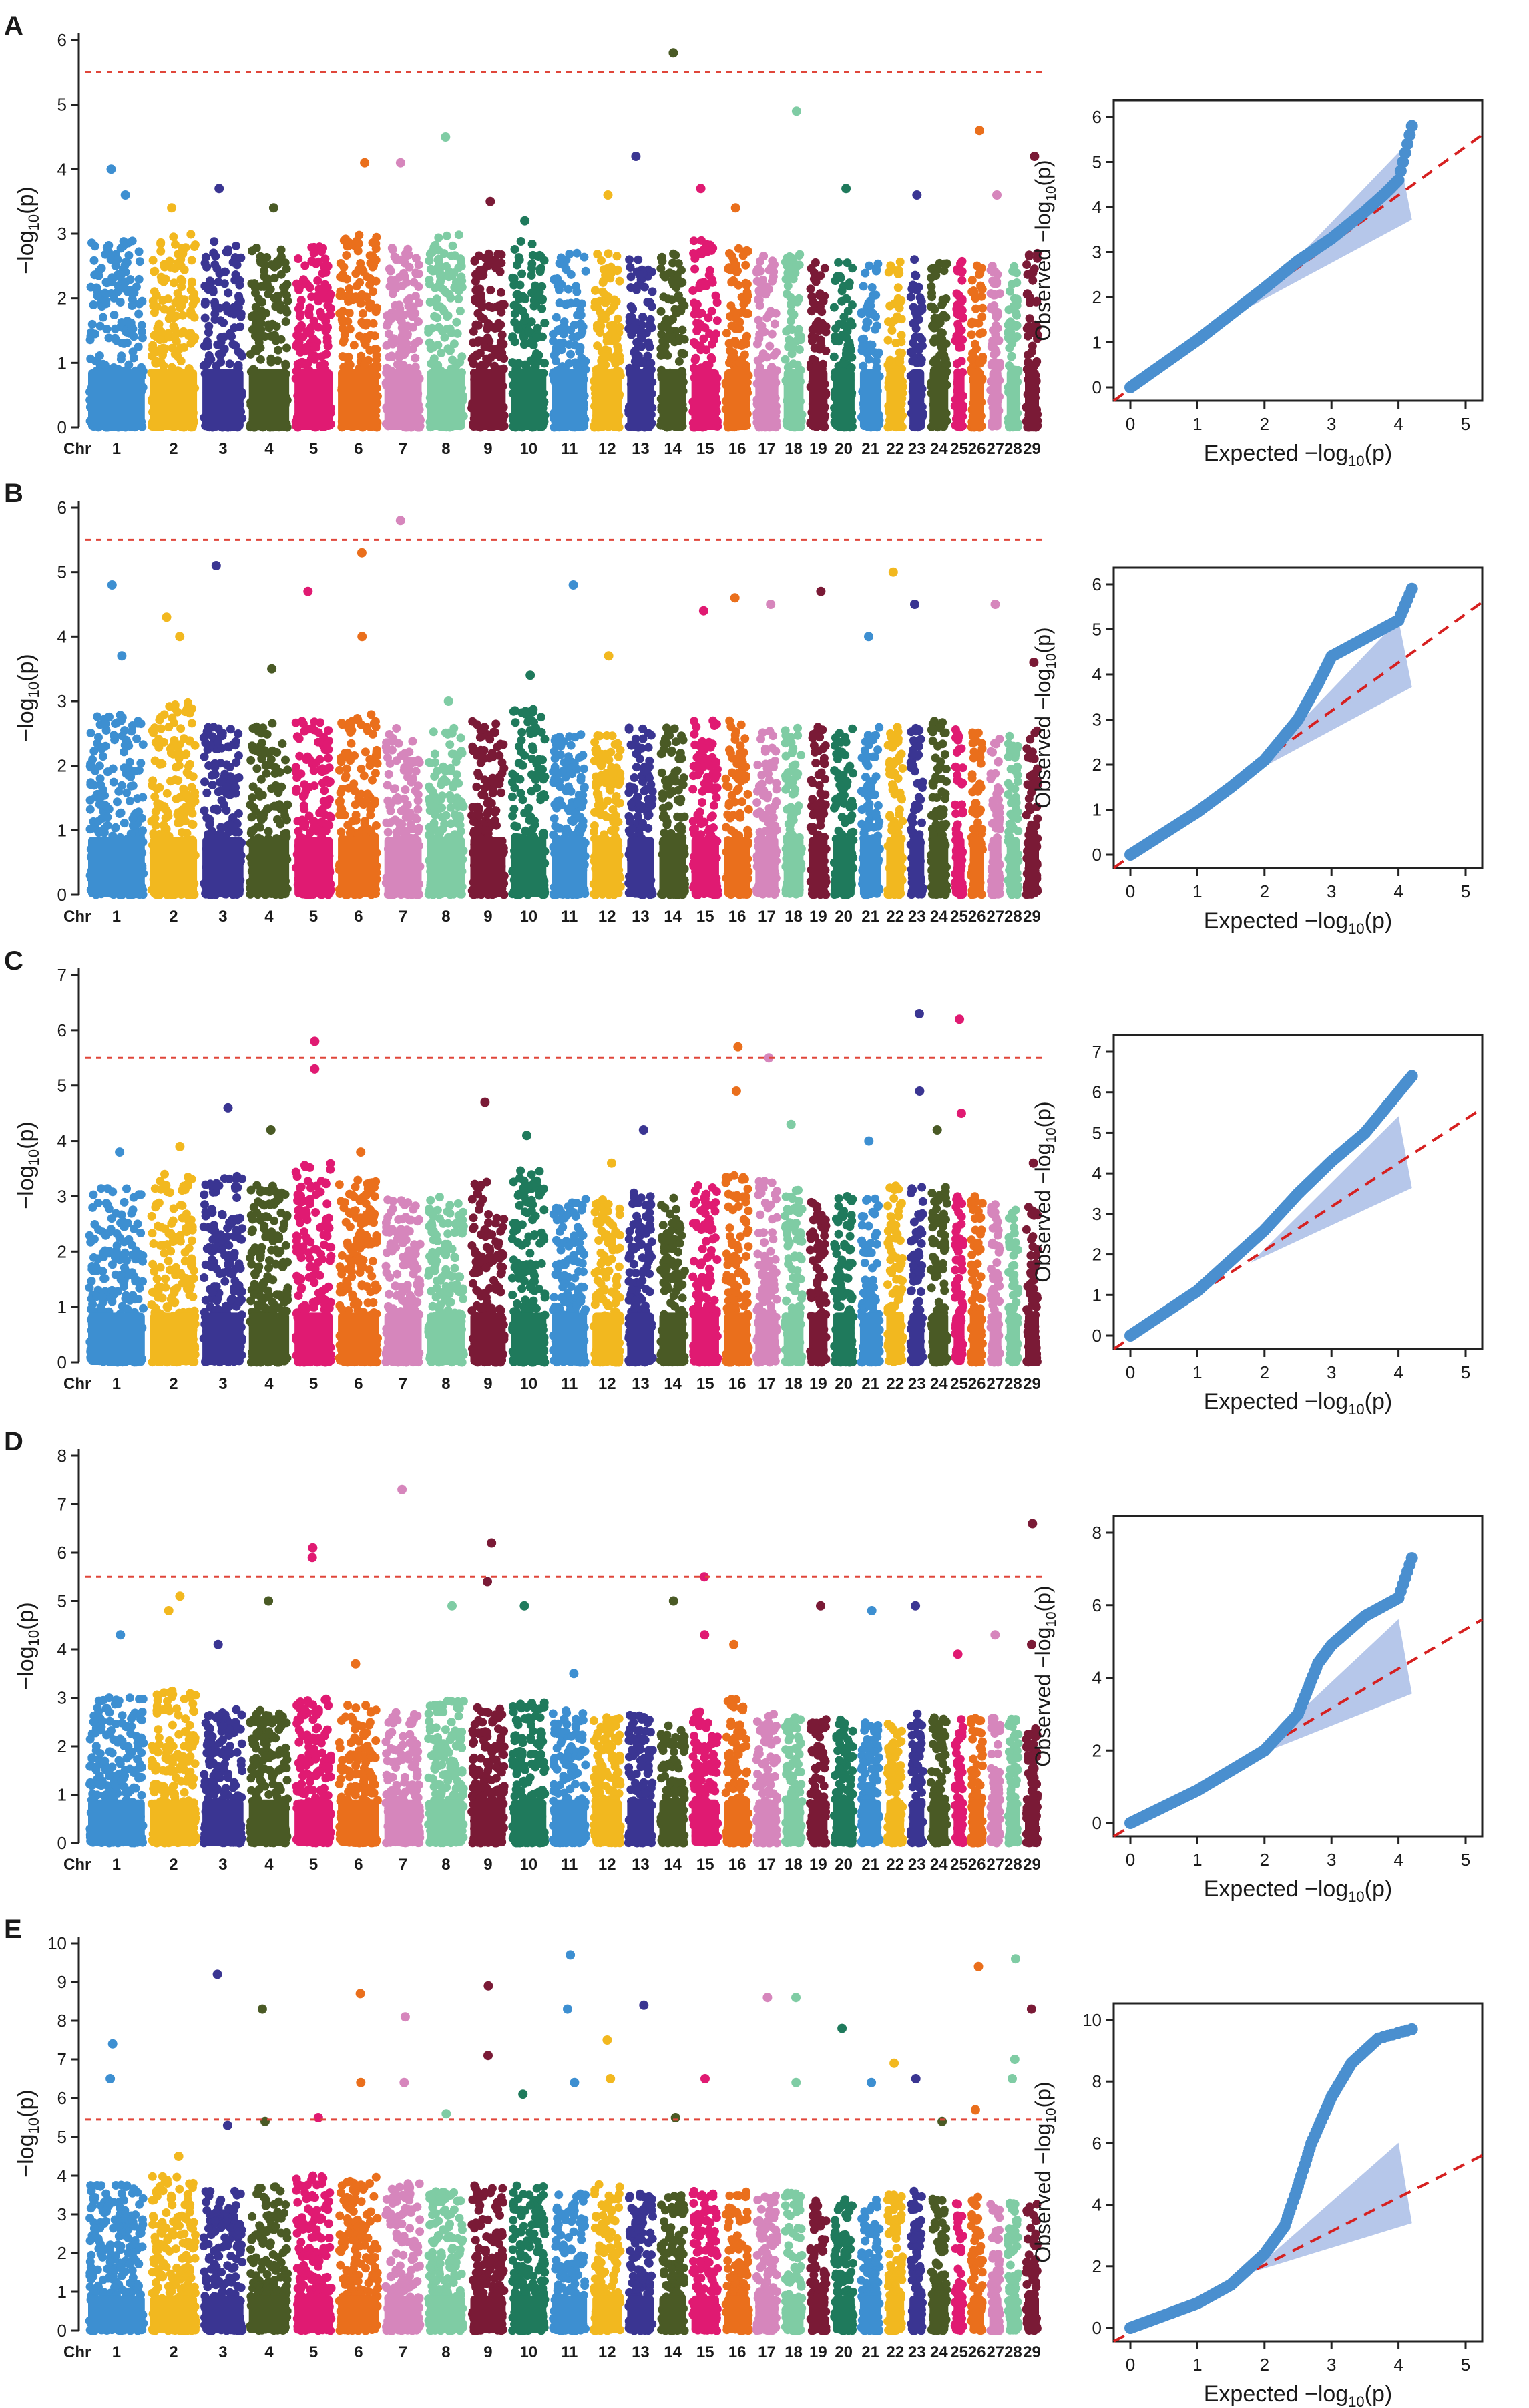 This screenshot has width=1529, height=2408. I want to click on chr-4-band, so click(269, 399).